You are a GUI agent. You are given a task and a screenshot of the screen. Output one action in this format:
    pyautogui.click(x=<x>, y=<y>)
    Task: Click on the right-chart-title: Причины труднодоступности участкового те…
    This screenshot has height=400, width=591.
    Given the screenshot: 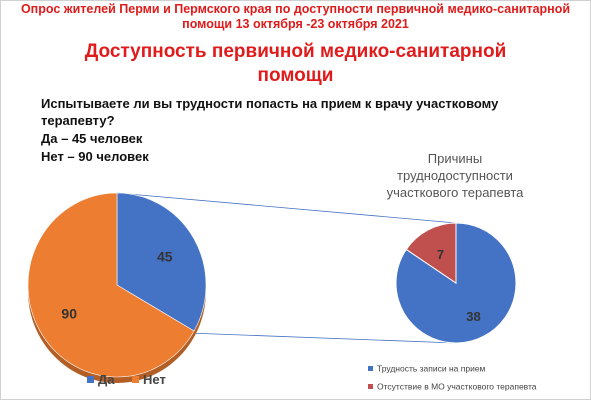 What is the action you would take?
    pyautogui.click(x=455, y=175)
    